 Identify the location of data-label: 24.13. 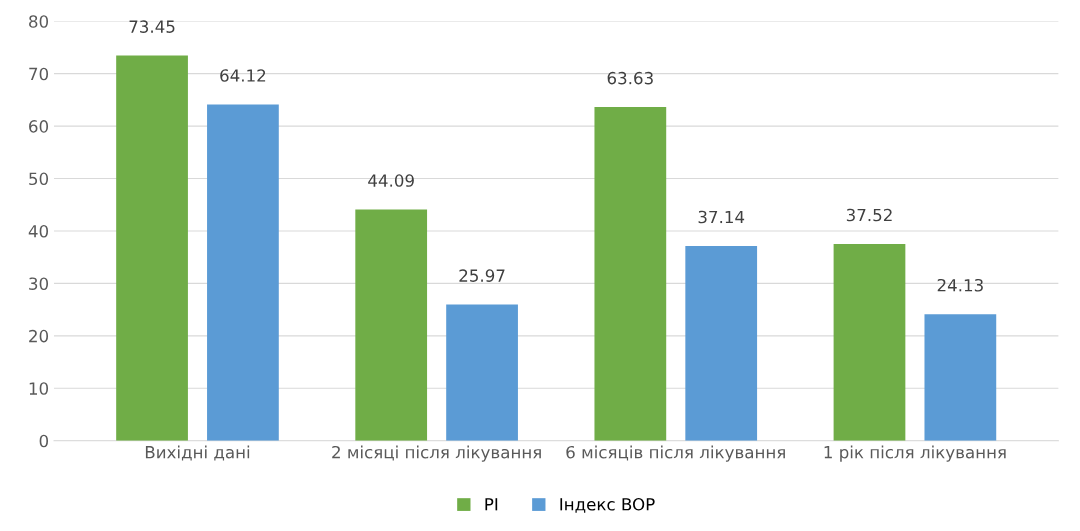
(960, 285).